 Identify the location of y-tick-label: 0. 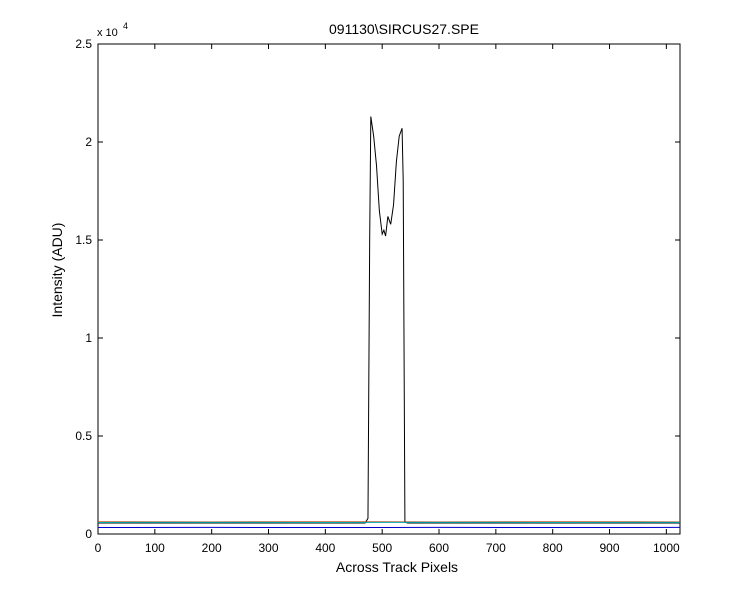
(88, 534).